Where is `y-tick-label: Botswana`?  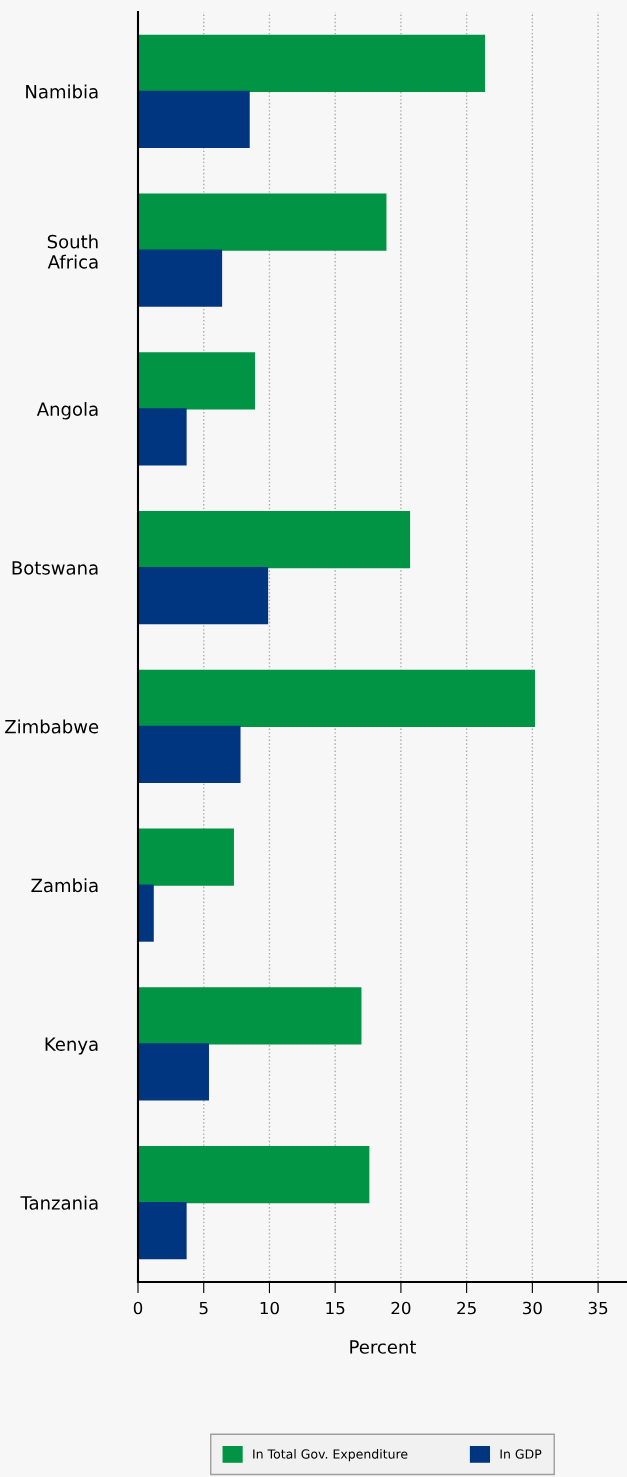
y-tick-label: Botswana is located at coordinates (55, 568).